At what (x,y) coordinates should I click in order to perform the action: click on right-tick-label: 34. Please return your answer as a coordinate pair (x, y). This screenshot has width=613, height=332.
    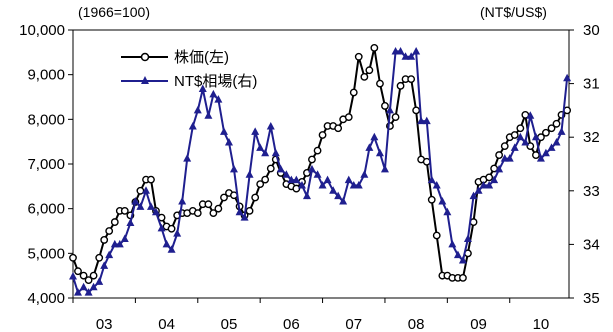
    Looking at the image, I should click on (591, 244).